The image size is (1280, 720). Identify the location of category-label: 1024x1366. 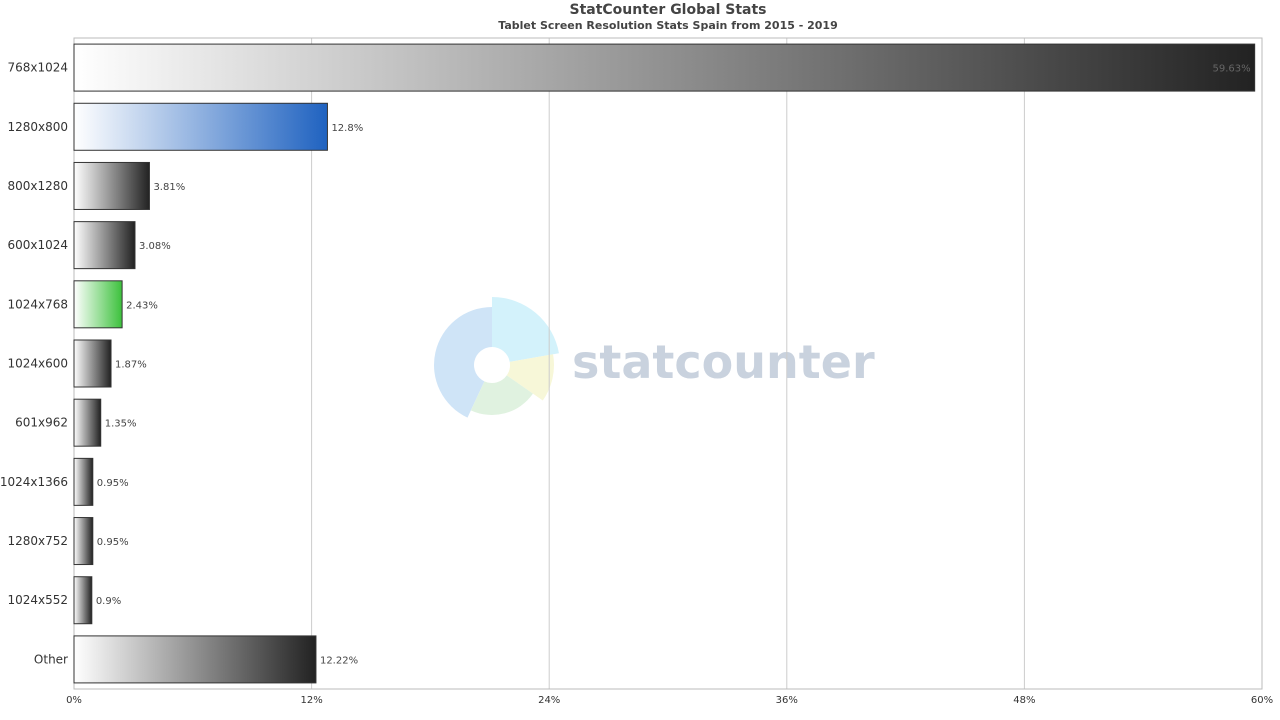
(34, 482).